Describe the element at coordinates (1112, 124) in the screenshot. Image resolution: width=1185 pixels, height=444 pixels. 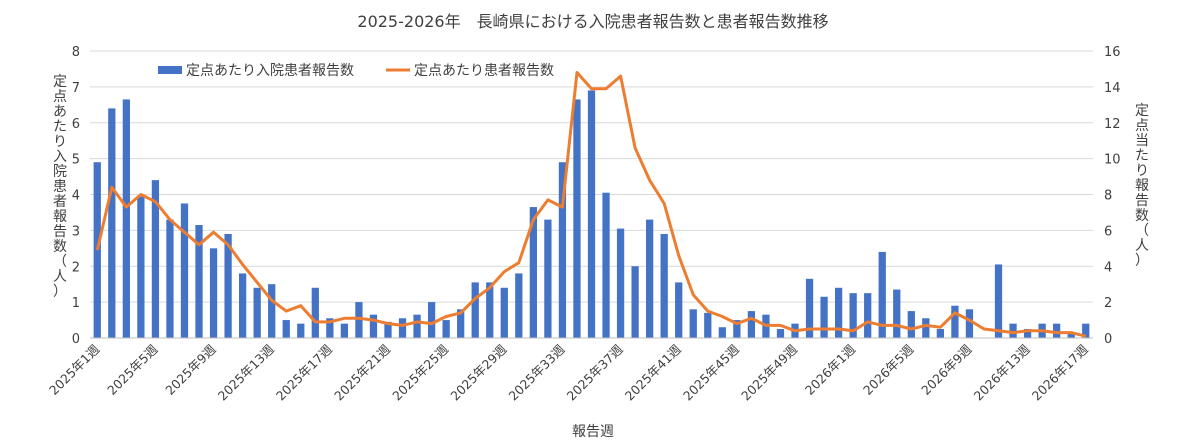
I see `y-right-tick-label: 12` at that location.